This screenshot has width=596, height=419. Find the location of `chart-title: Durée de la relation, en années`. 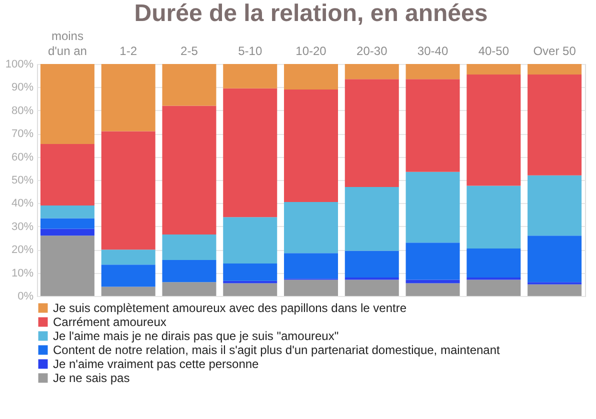

chart-title: Durée de la relation, en années is located at coordinates (311, 13).